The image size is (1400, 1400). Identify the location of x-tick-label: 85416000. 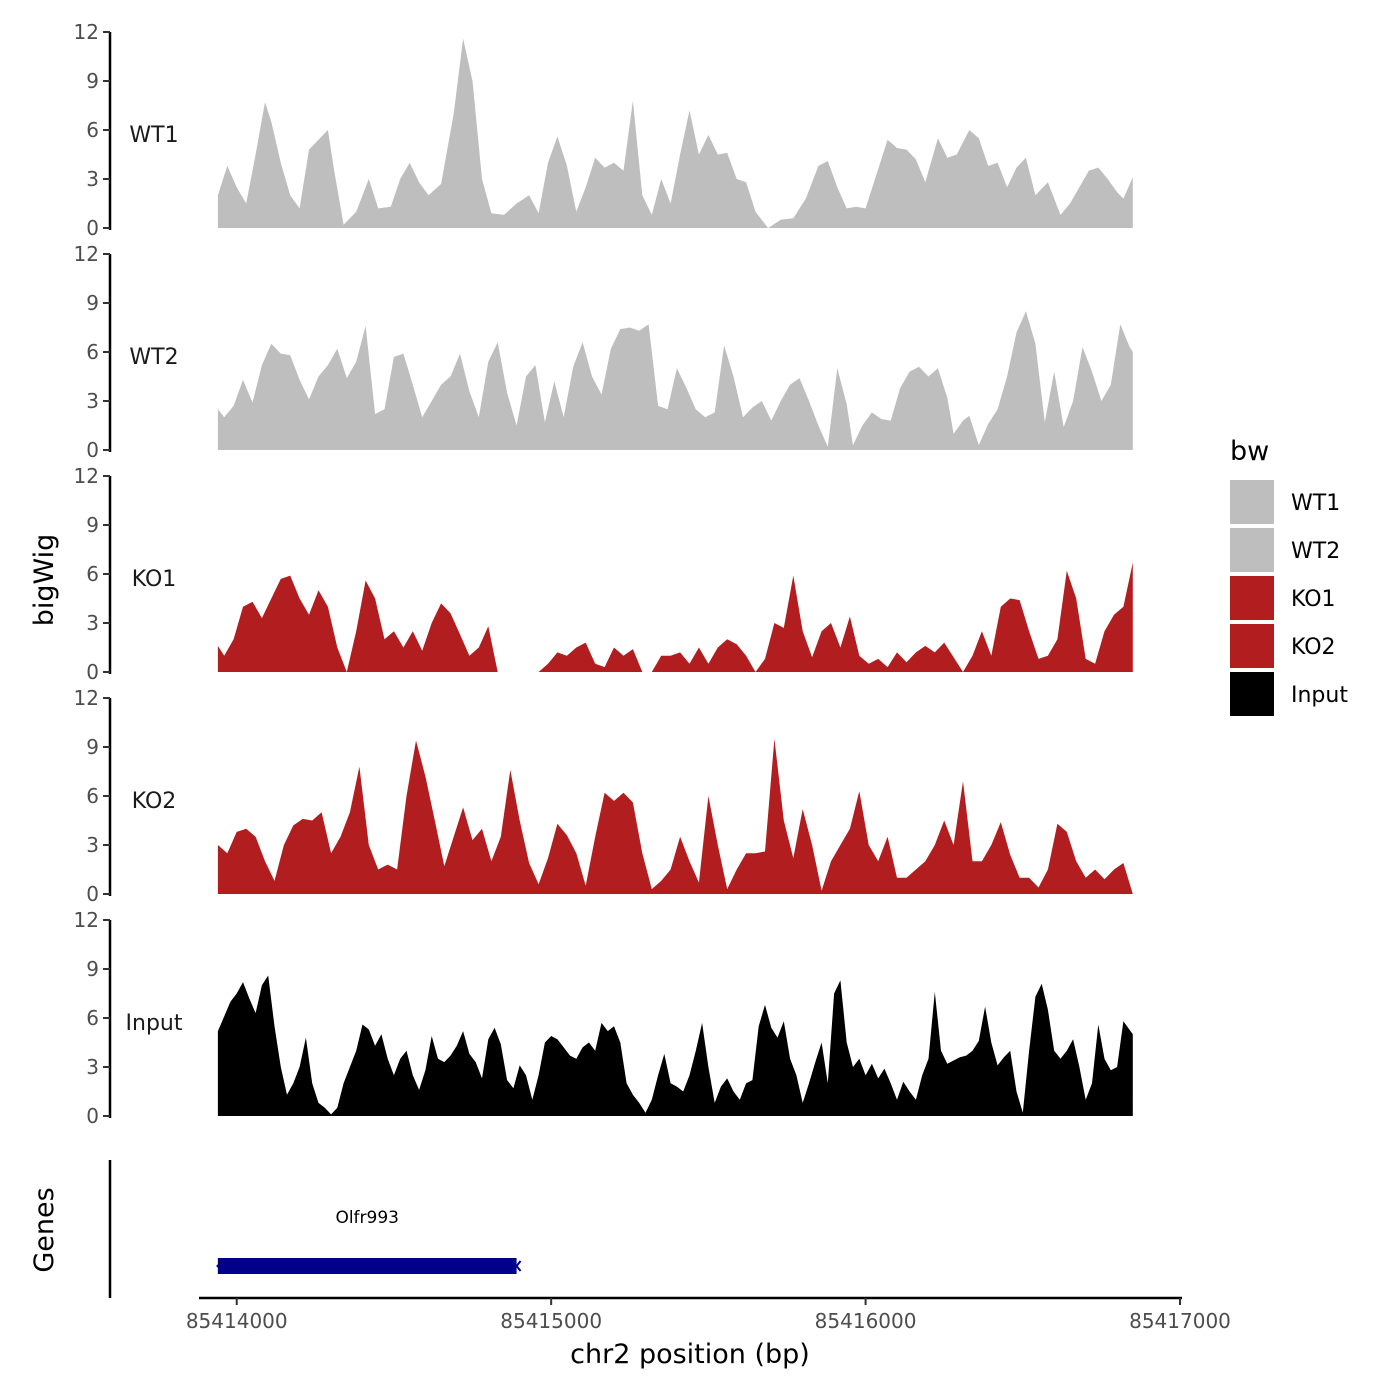
(866, 1321).